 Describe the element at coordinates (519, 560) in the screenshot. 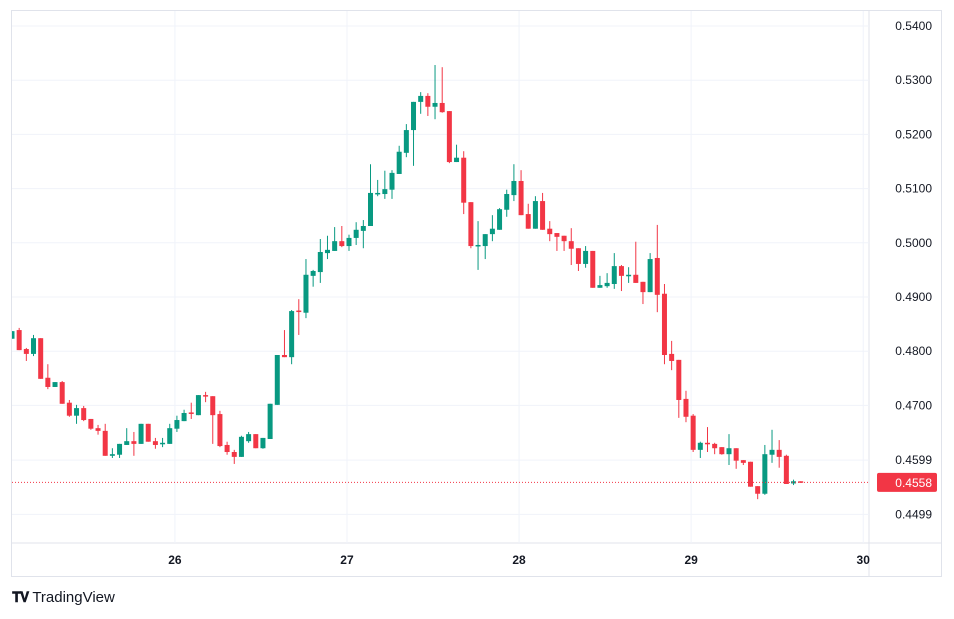

I see `time-axis: 26 27 28 29 30` at that location.